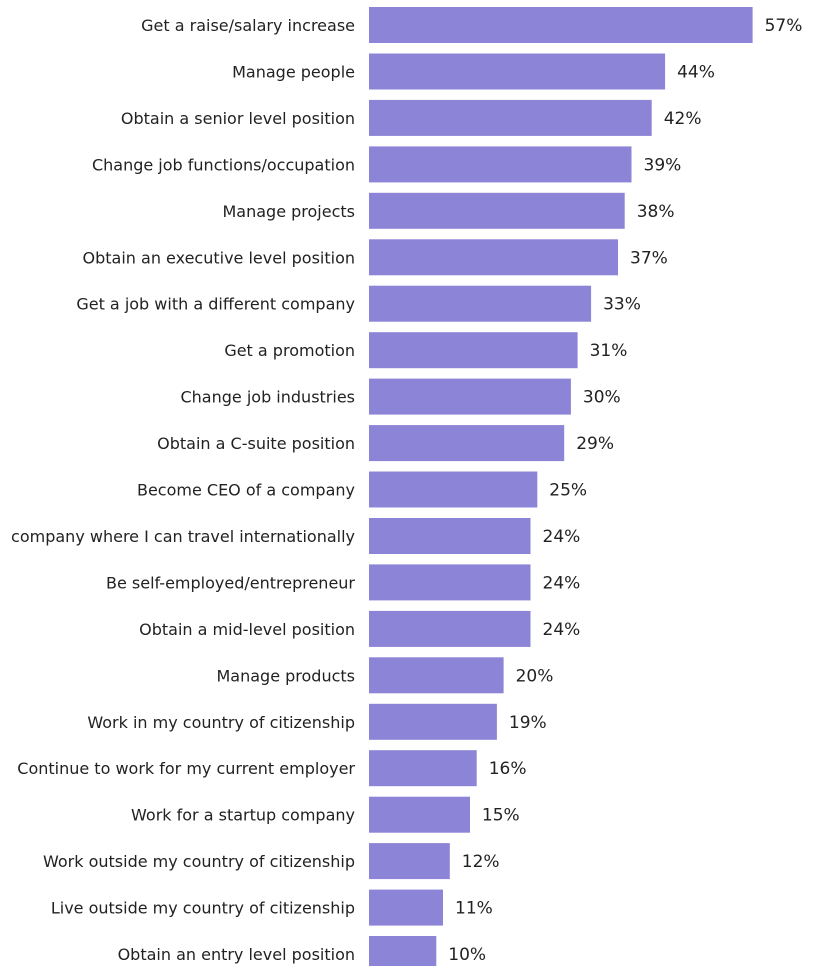  Describe the element at coordinates (595, 444) in the screenshot. I see `value-label: 29%` at that location.